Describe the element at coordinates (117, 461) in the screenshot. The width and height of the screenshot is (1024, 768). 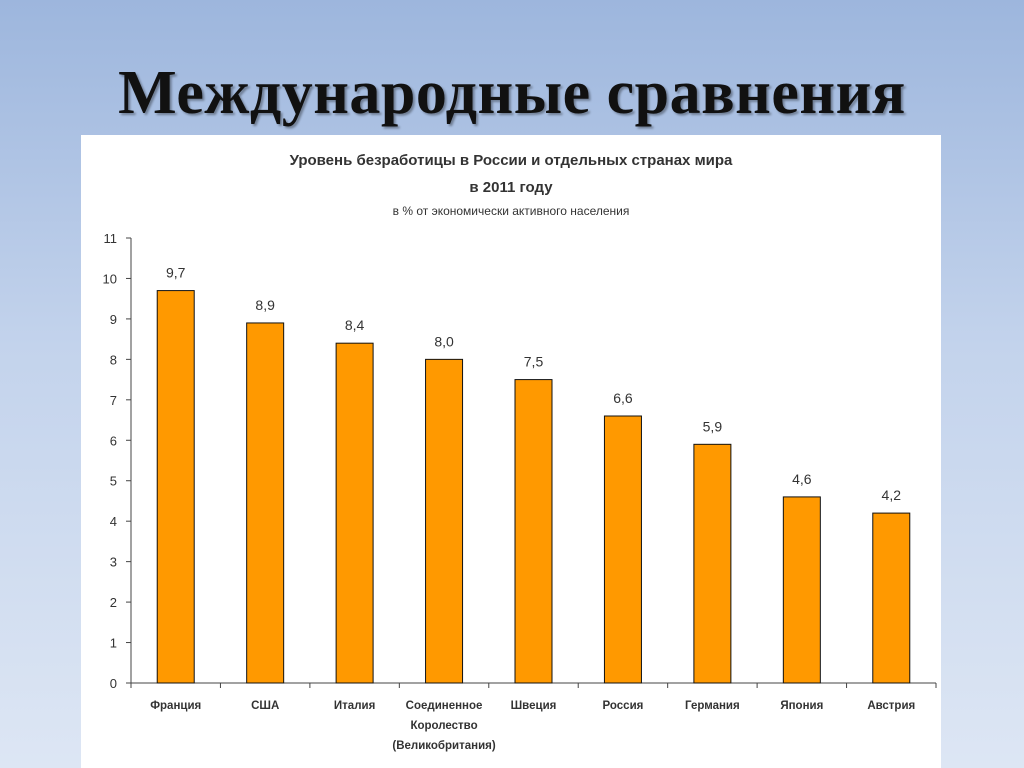
I see `y-axis: 0 1 2 3 4 5 6 7 8 9 10 11` at that location.